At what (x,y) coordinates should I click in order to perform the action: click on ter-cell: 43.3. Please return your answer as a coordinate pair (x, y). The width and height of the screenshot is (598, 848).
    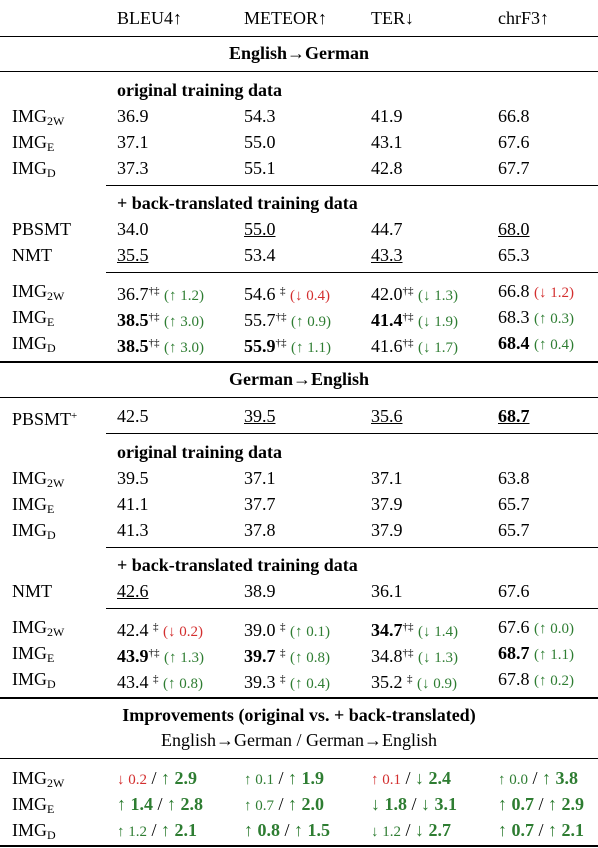
    Looking at the image, I should click on (387, 255).